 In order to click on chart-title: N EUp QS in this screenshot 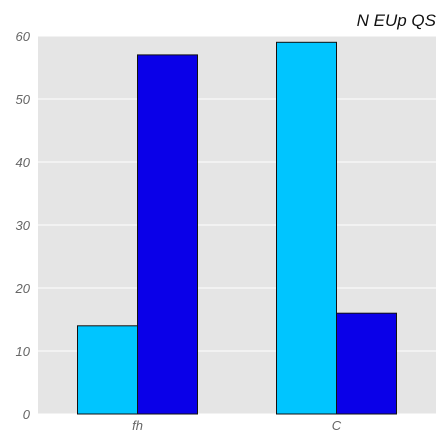, I will do `click(397, 20)`.